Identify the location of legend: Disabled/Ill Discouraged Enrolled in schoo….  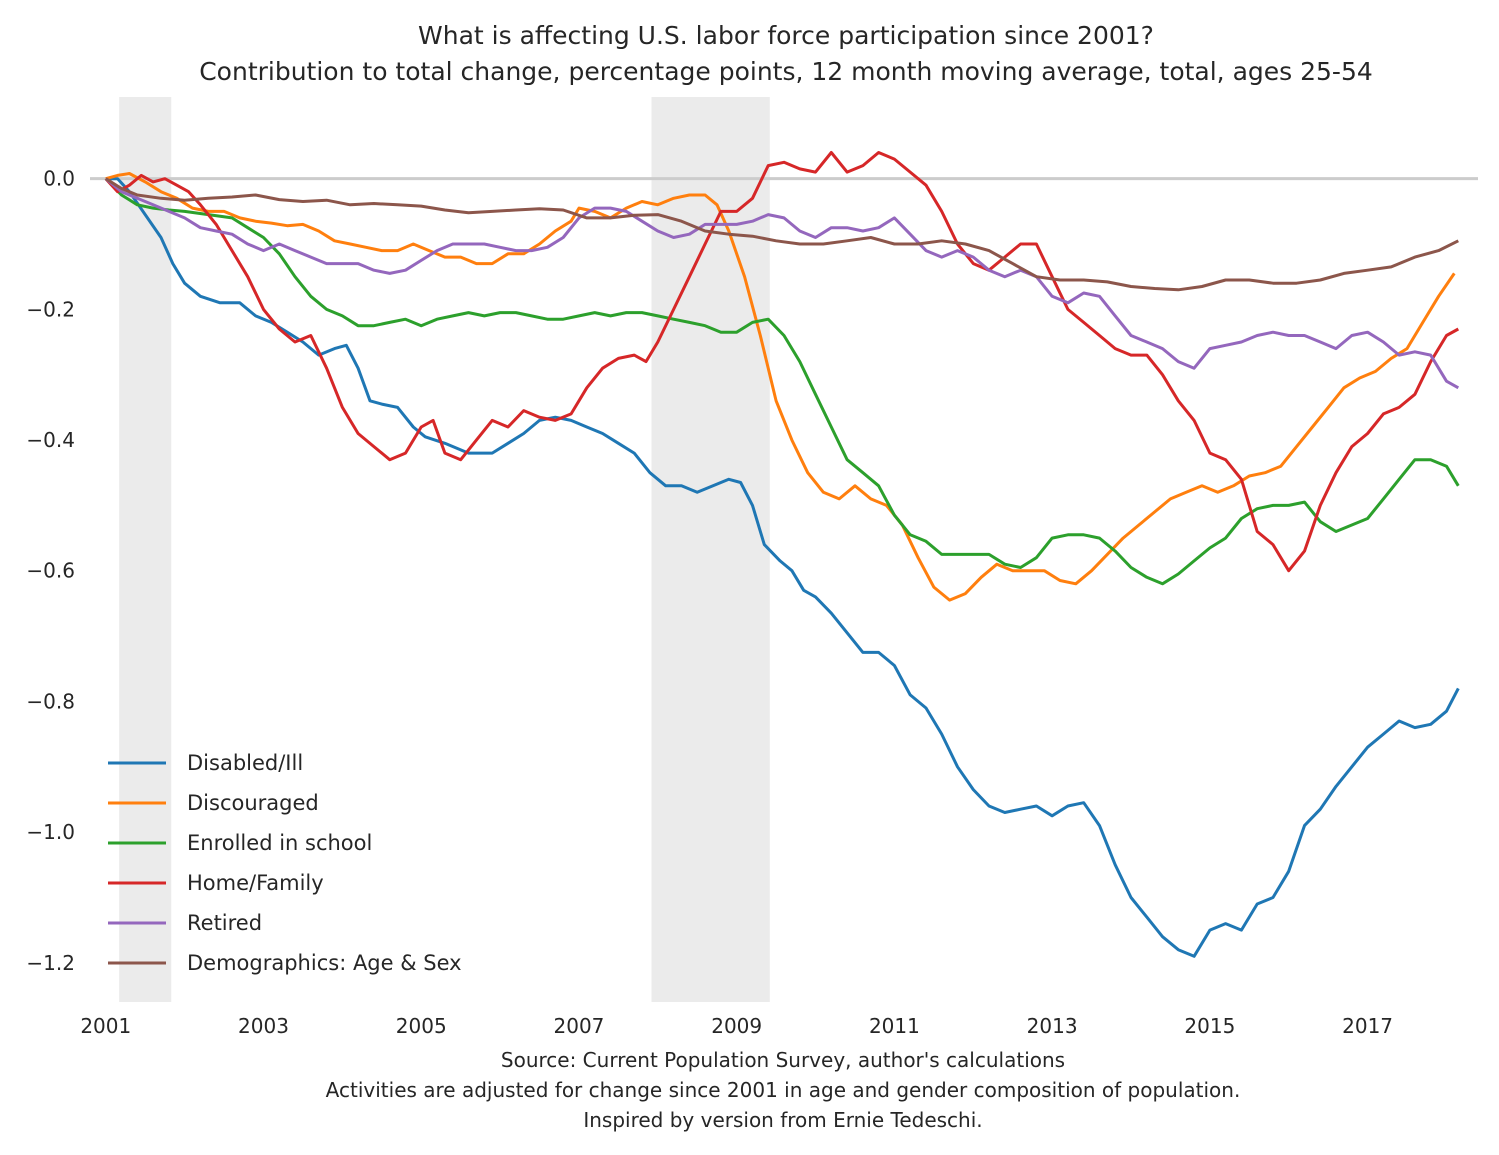
(285, 863).